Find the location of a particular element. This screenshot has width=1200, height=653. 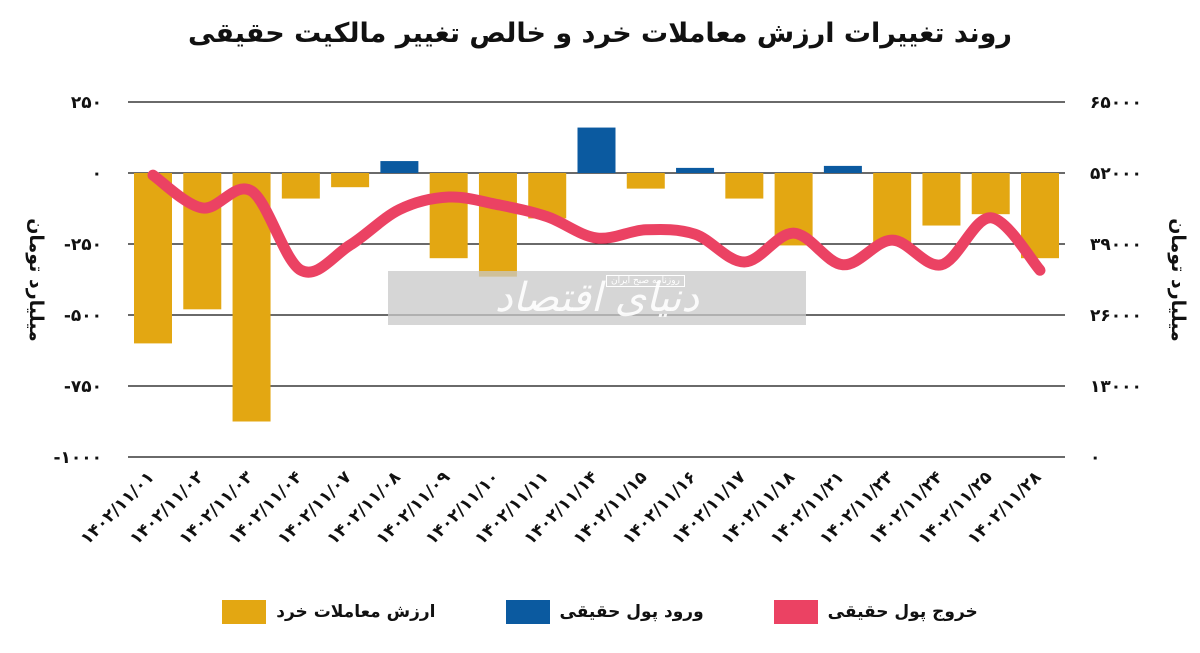

y-axis-right-title: میلیارد تومان is located at coordinates (1178, 280).